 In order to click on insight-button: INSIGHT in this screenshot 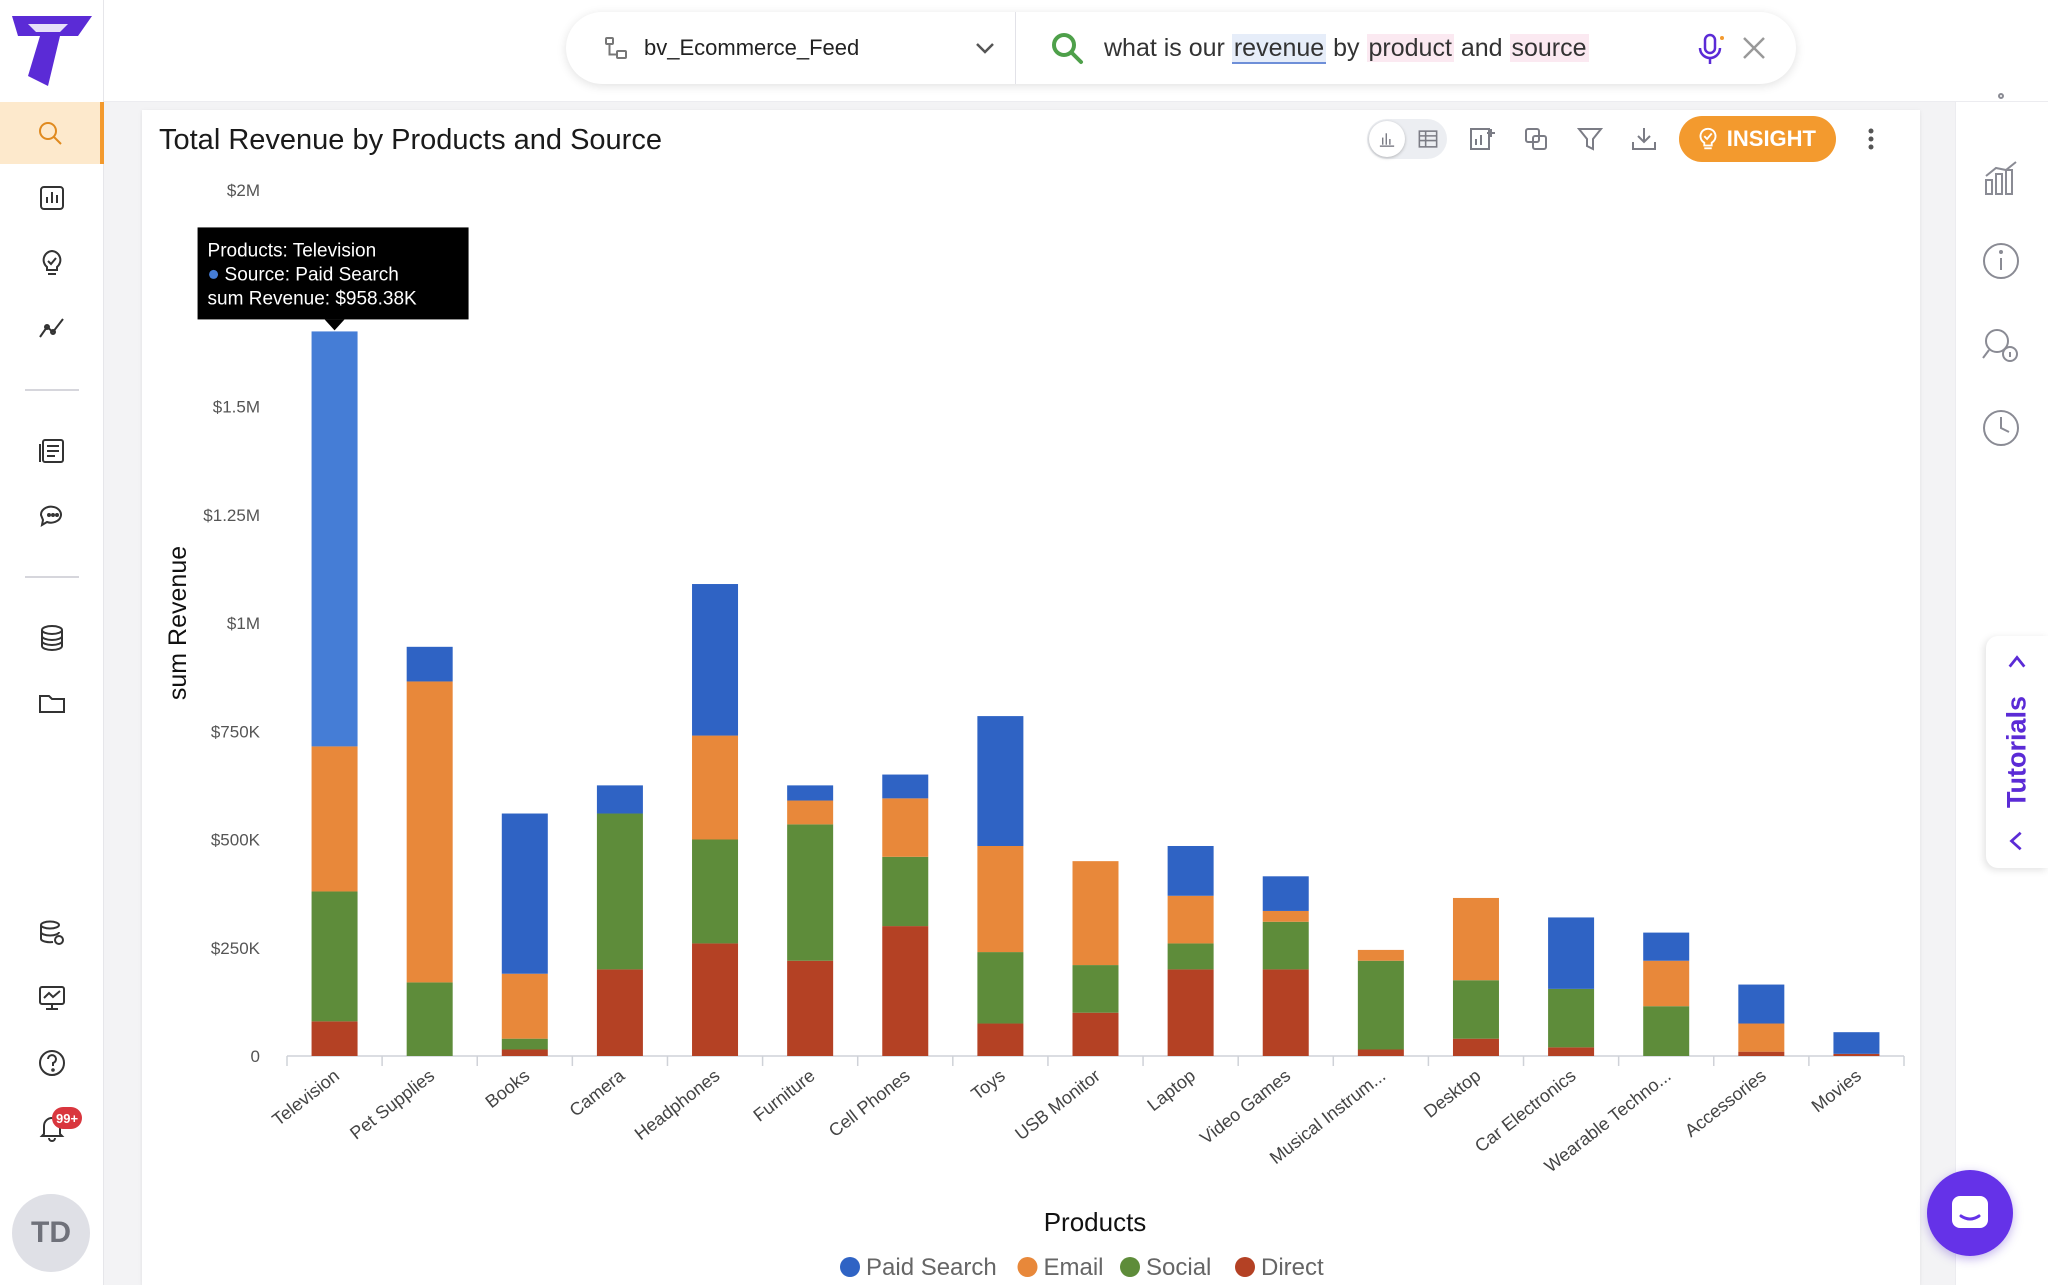, I will do `click(1757, 139)`.